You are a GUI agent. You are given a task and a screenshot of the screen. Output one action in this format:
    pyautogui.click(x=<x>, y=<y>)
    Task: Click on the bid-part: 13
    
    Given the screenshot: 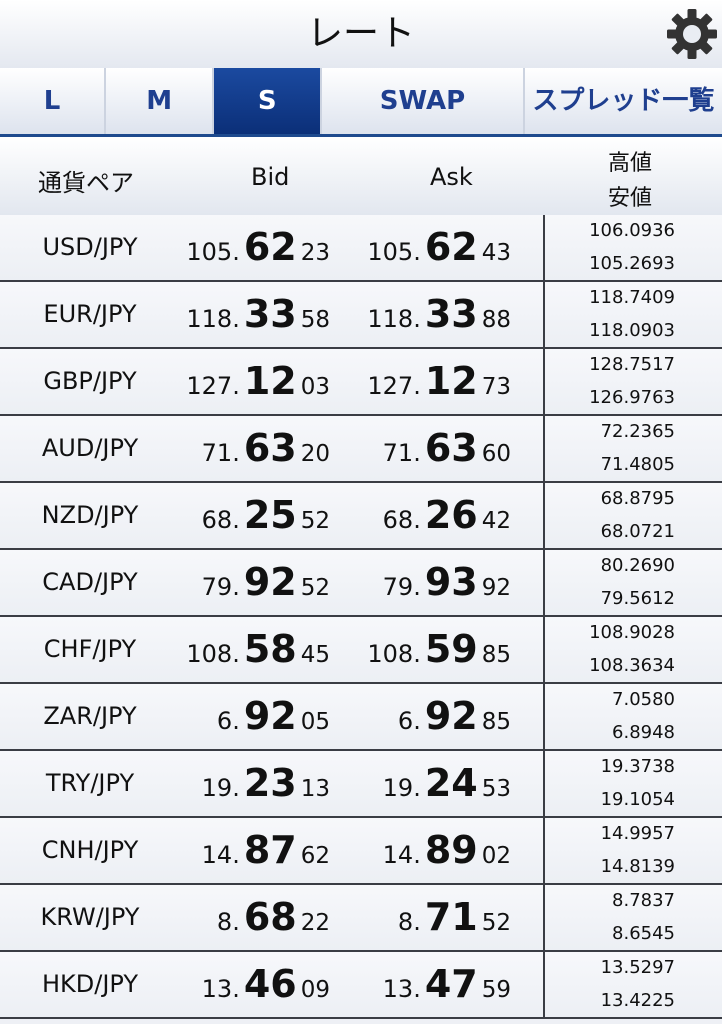 What is the action you would take?
    pyautogui.click(x=315, y=789)
    